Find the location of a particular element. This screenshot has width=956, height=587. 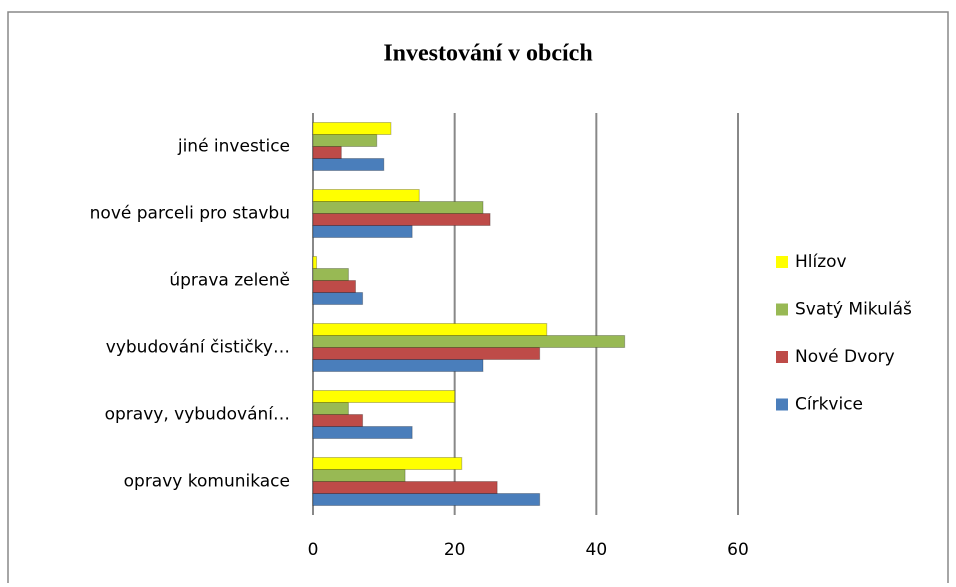

x-tick-label: 40 is located at coordinates (597, 550).